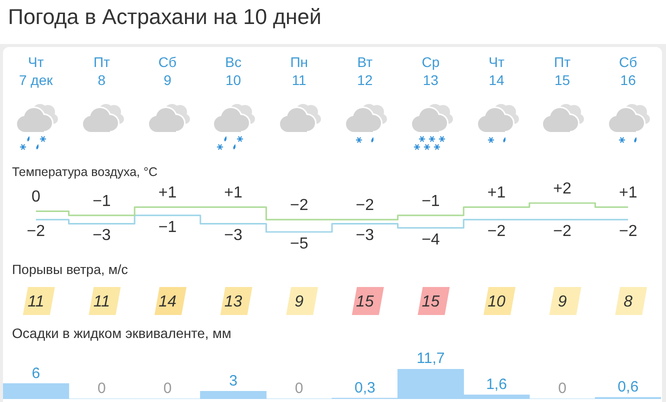 The height and width of the screenshot is (402, 666). I want to click on data-label: 0,6, so click(628, 387).